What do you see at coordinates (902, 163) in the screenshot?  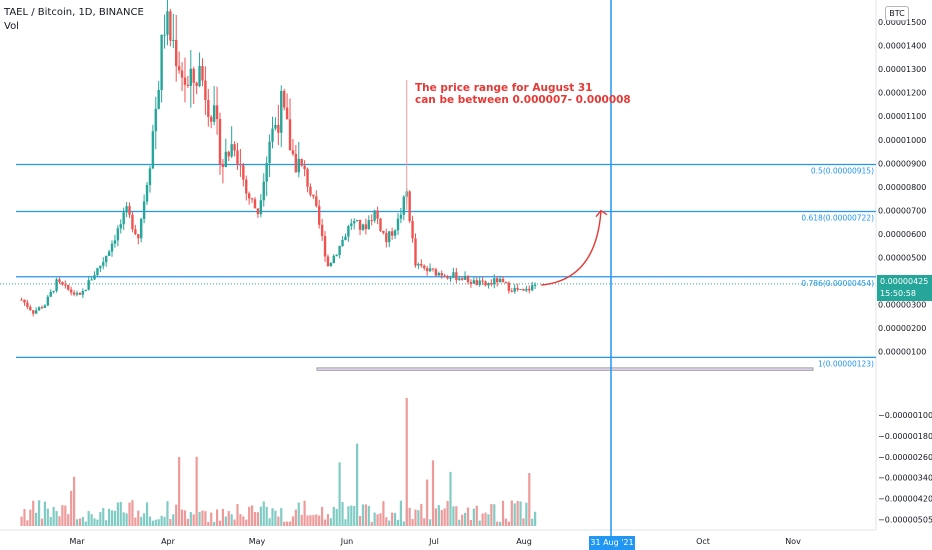 I see `price-tick-label: 0.00000900` at bounding box center [902, 163].